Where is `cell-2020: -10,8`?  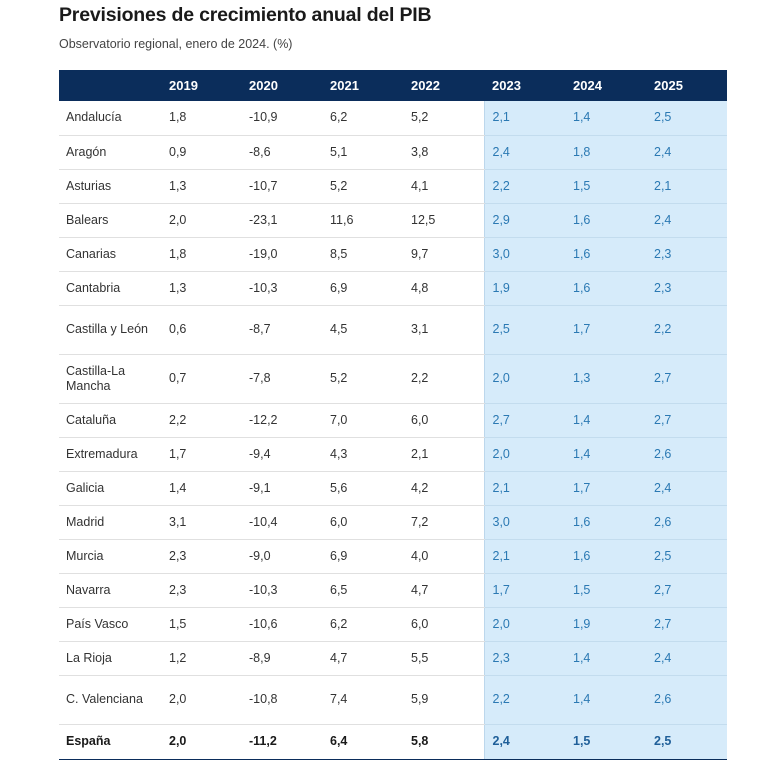 cell-2020: -10,8 is located at coordinates (281, 700).